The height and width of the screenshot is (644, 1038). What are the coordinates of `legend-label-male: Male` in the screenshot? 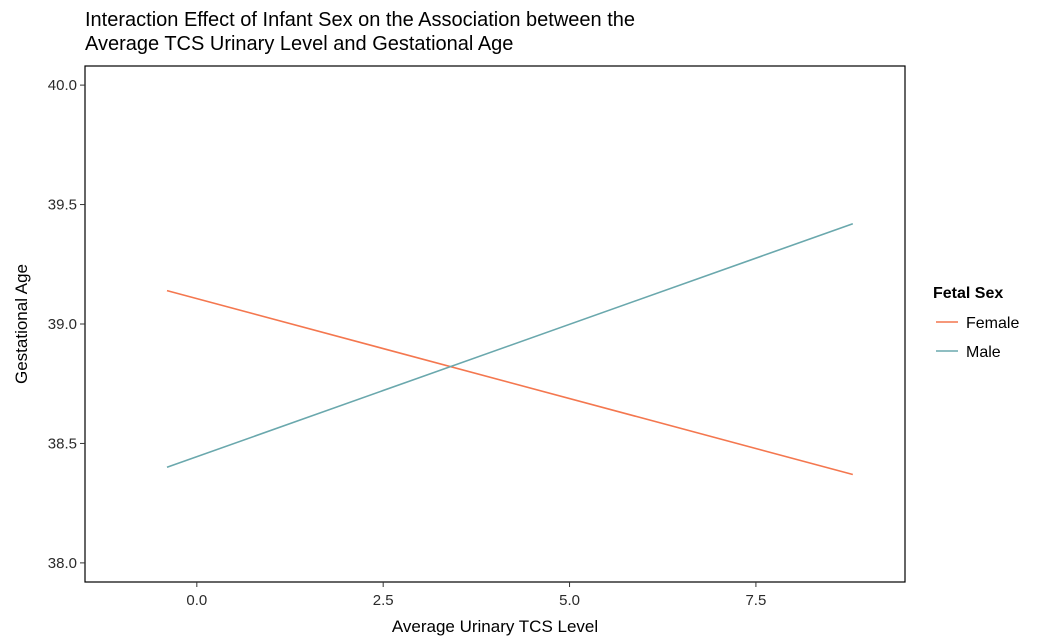 It's located at (983, 352).